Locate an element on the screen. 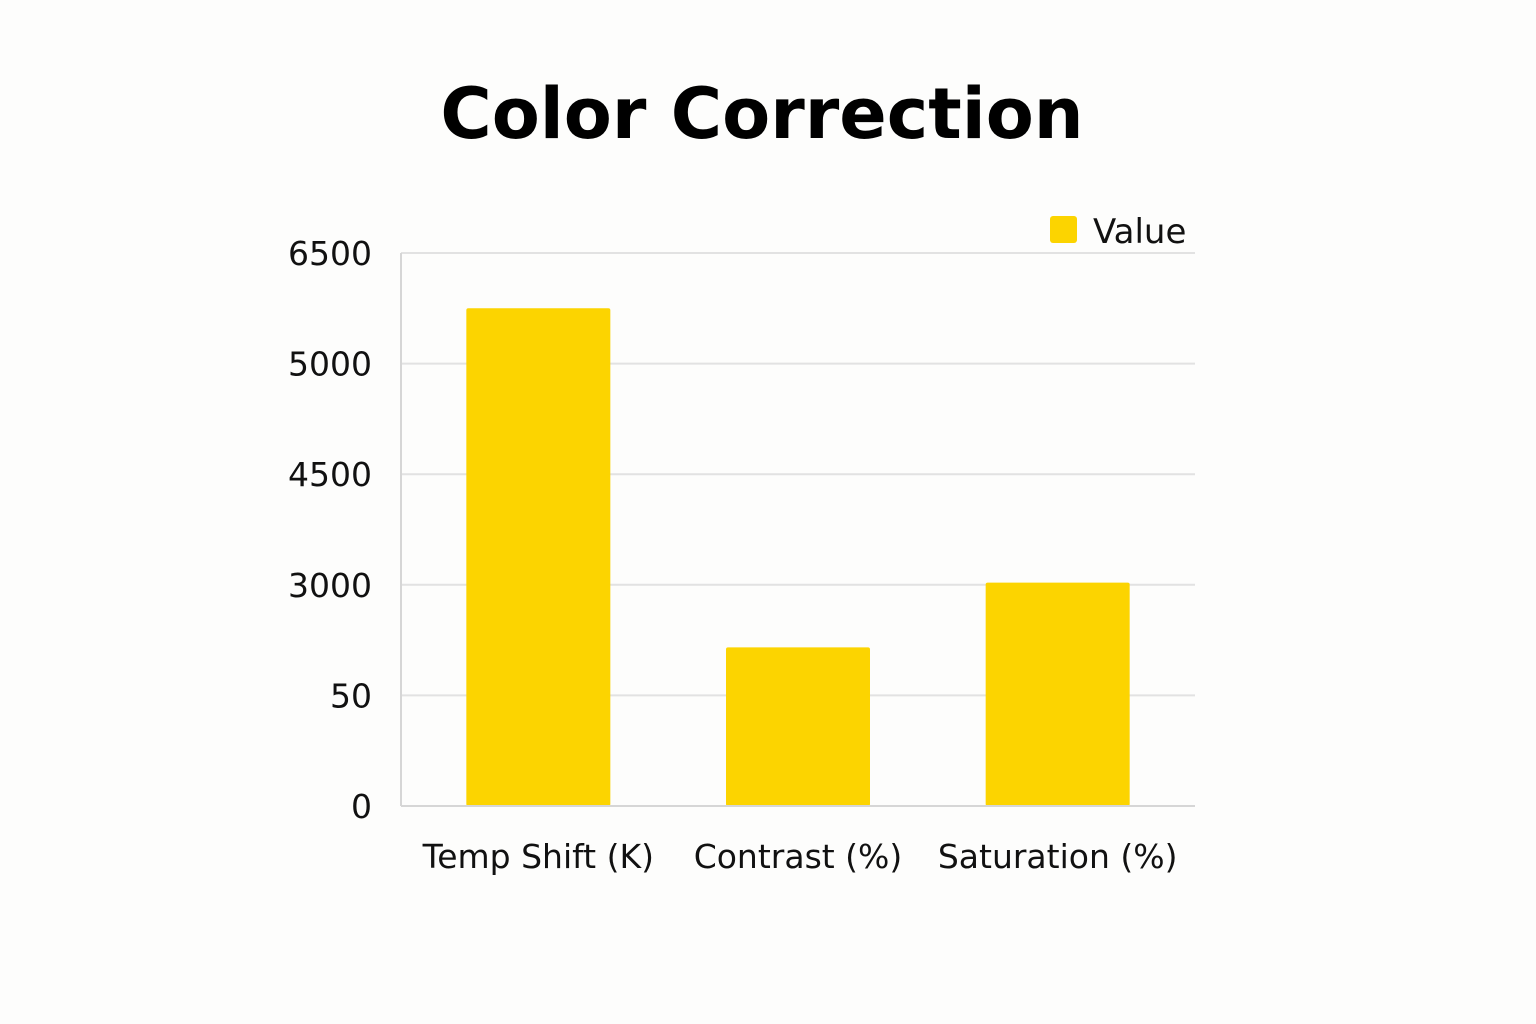 This screenshot has width=1536, height=1024. x-axis-labels: Temp Shift (K) Contrast (%) Saturation (%) is located at coordinates (800, 856).